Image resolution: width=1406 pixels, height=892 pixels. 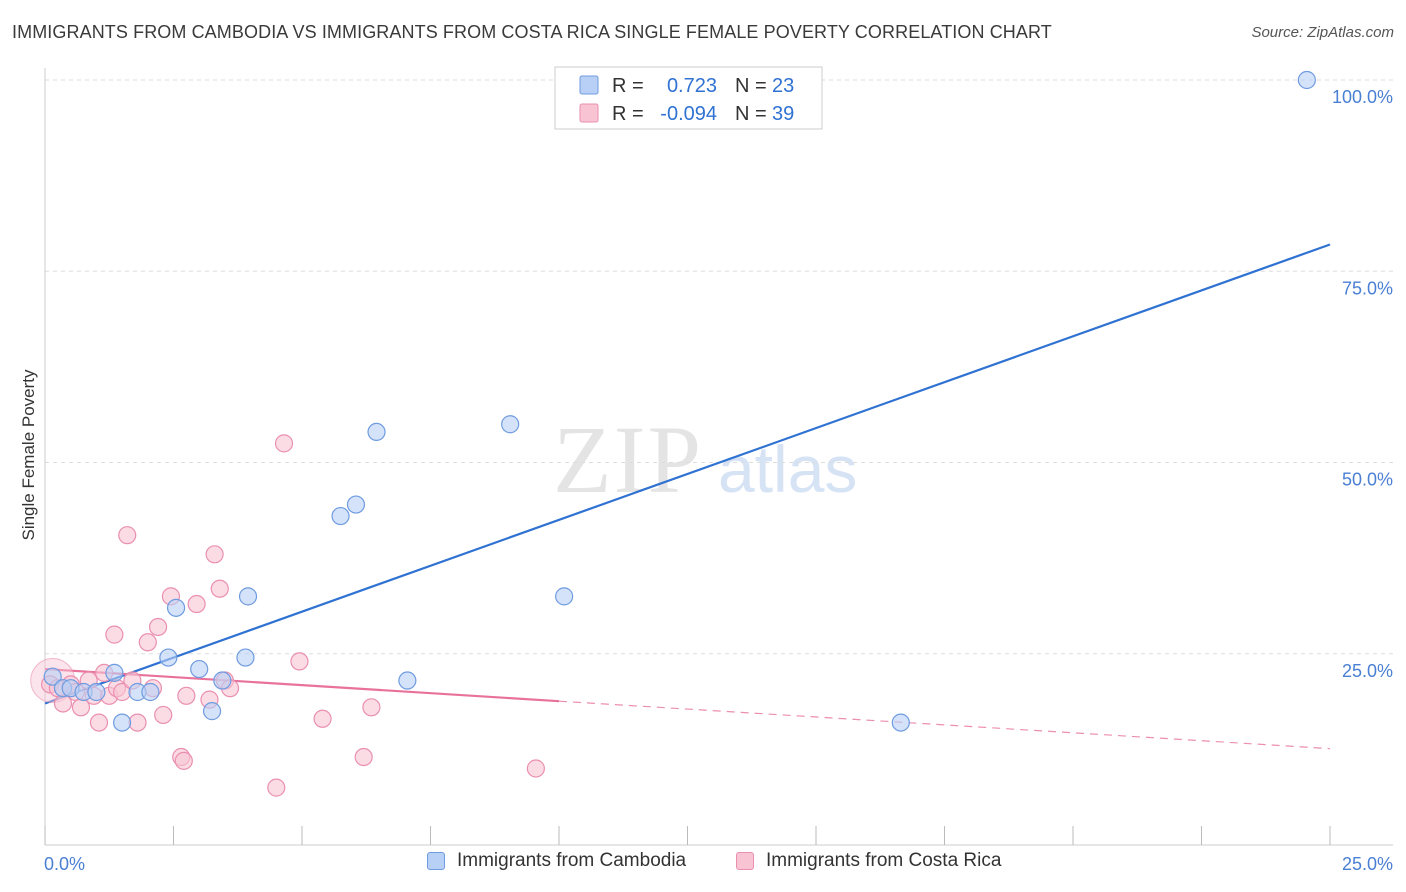 I want to click on y-tick-label-1: 50.0%, so click(x=1367, y=480).